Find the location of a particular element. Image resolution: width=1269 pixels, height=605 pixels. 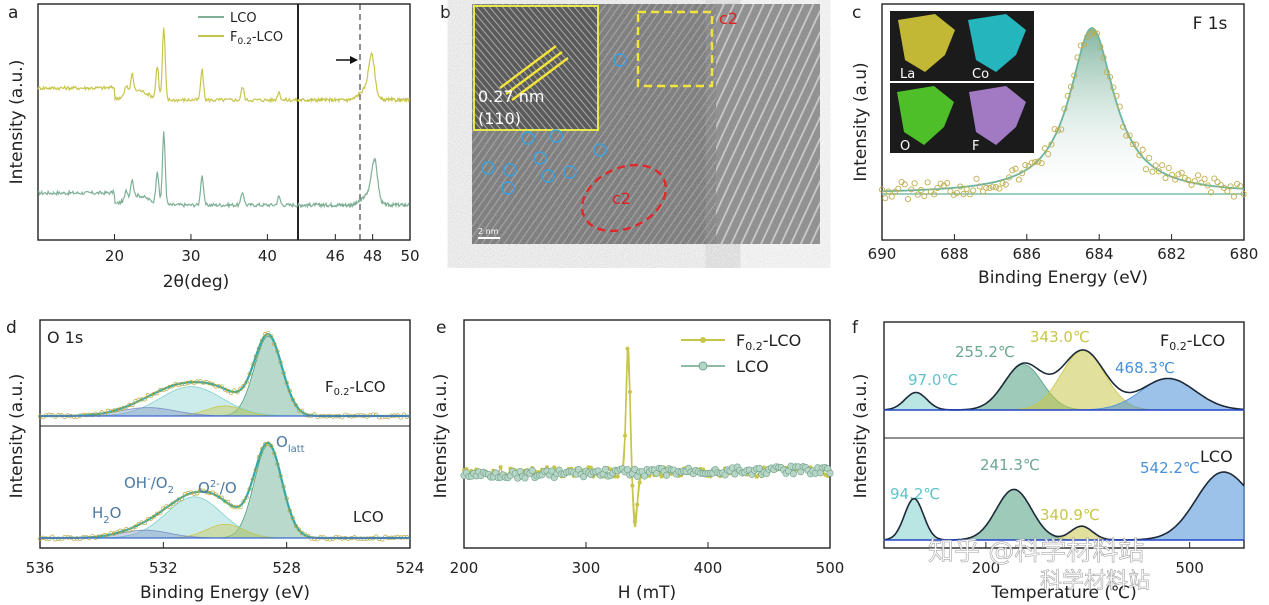

x-tick-label: 200 is located at coordinates (986, 568).